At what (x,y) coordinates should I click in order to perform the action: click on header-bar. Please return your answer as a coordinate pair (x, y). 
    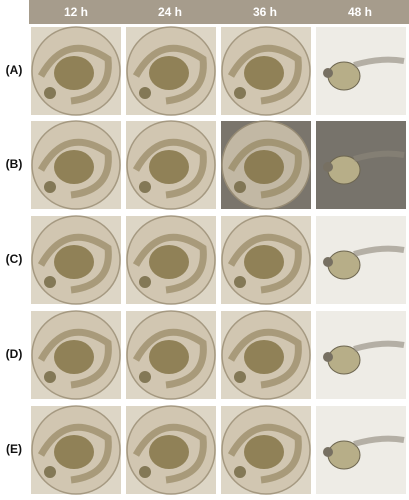
    Looking at the image, I should click on (219, 12).